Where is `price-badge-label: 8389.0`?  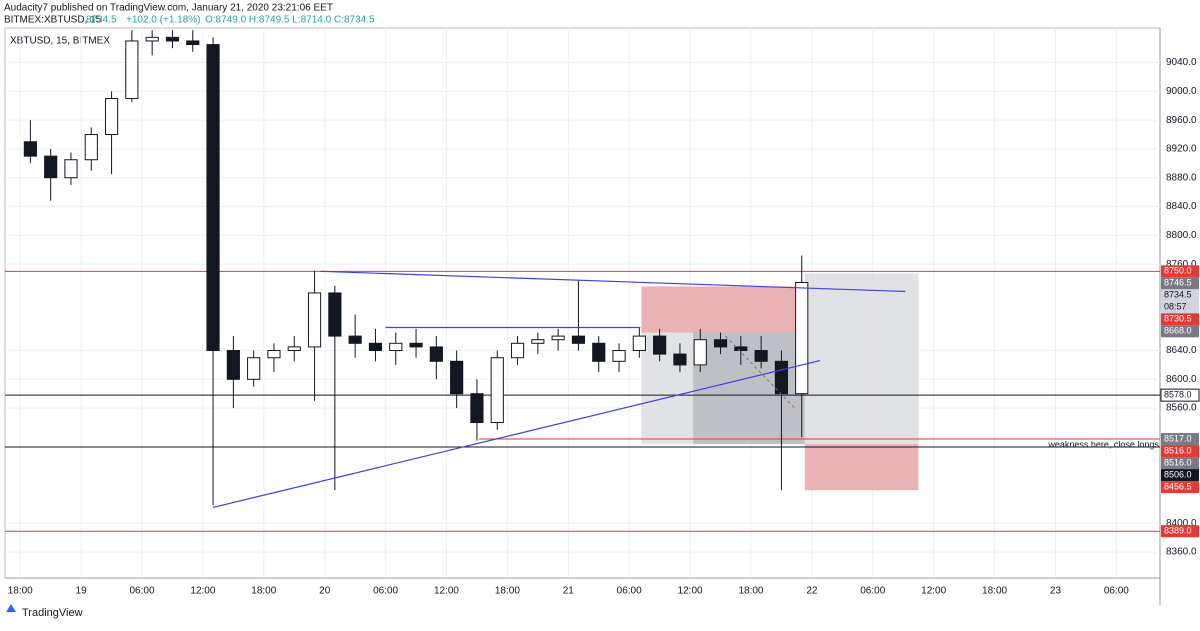
price-badge-label: 8389.0 is located at coordinates (1178, 531).